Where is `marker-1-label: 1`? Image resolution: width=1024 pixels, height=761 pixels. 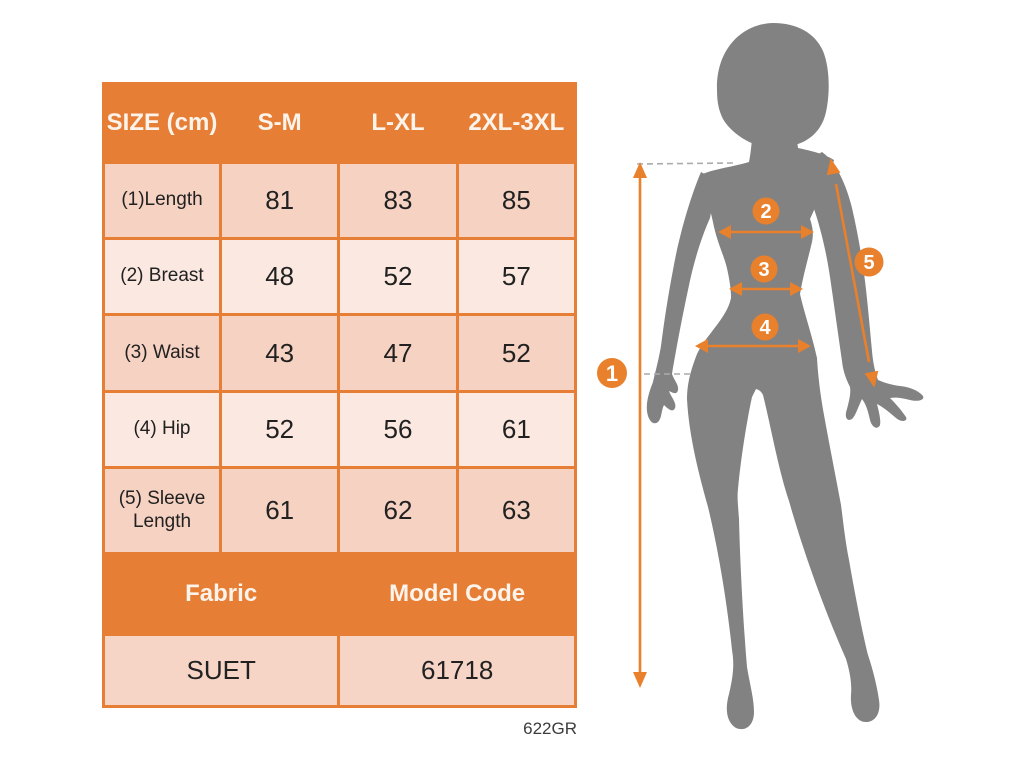
marker-1-label: 1 is located at coordinates (612, 373).